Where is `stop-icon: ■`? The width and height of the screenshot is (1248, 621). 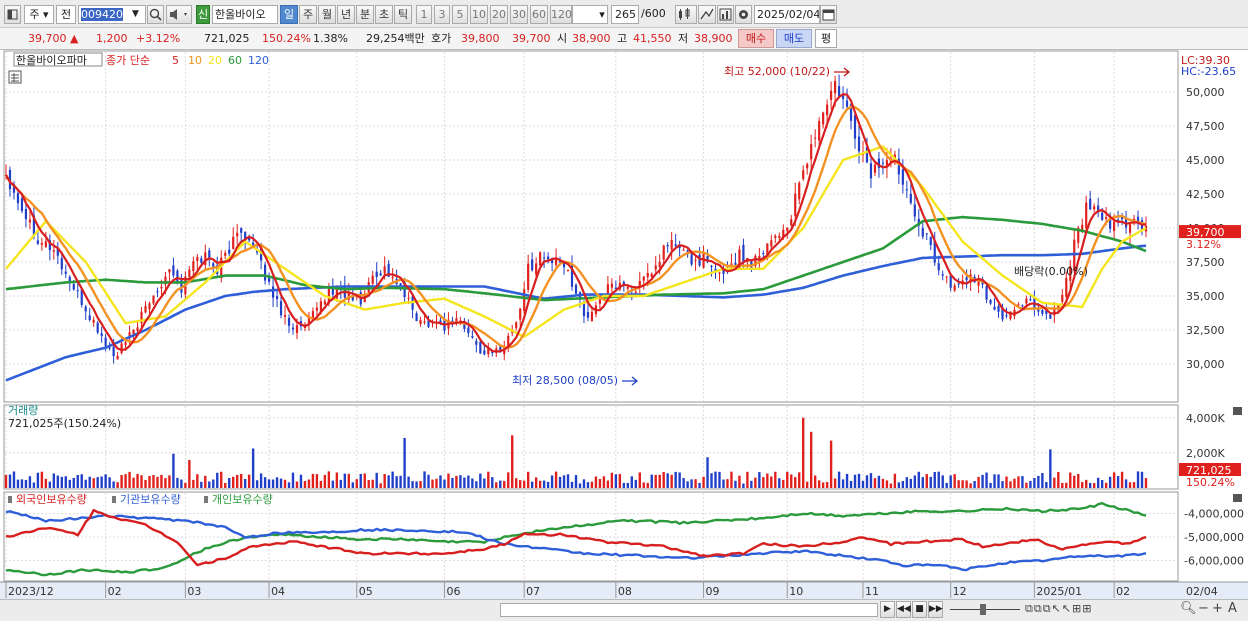
stop-icon: ■ is located at coordinates (919, 609).